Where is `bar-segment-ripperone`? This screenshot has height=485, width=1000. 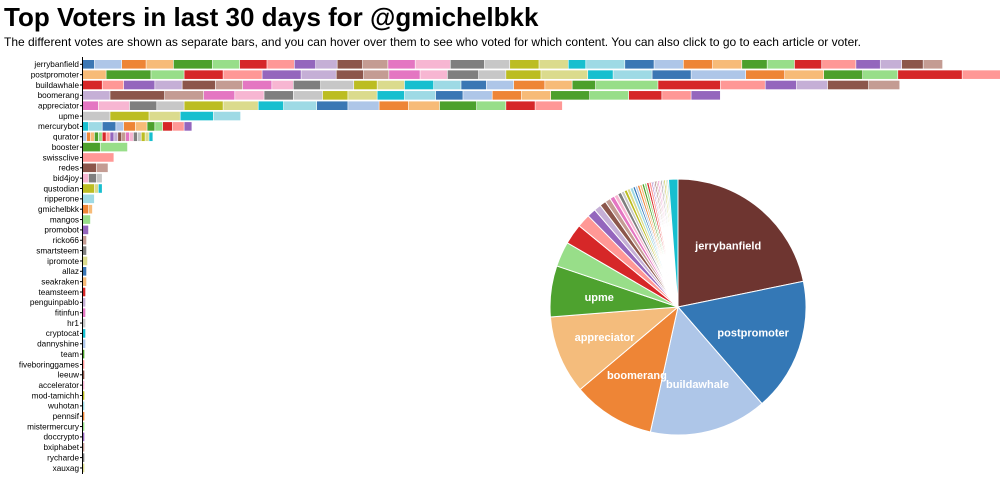 bar-segment-ripperone is located at coordinates (89, 199).